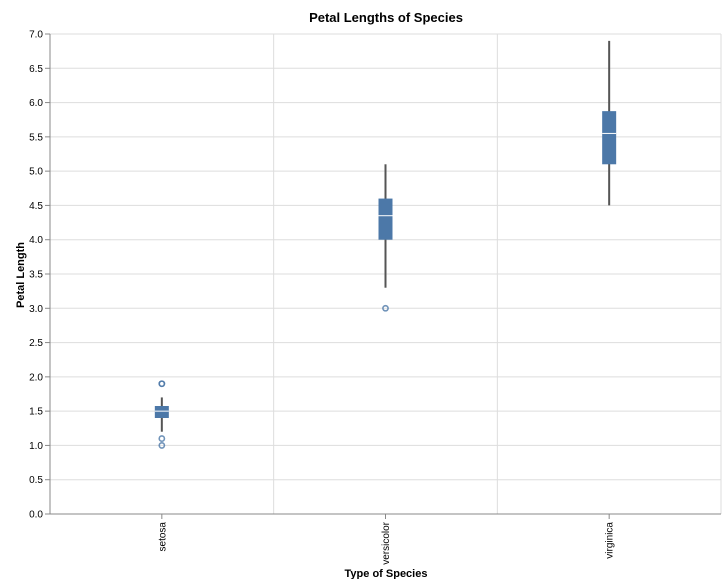 This screenshot has width=727, height=579. I want to click on y-tick-label: 5.0, so click(36, 172).